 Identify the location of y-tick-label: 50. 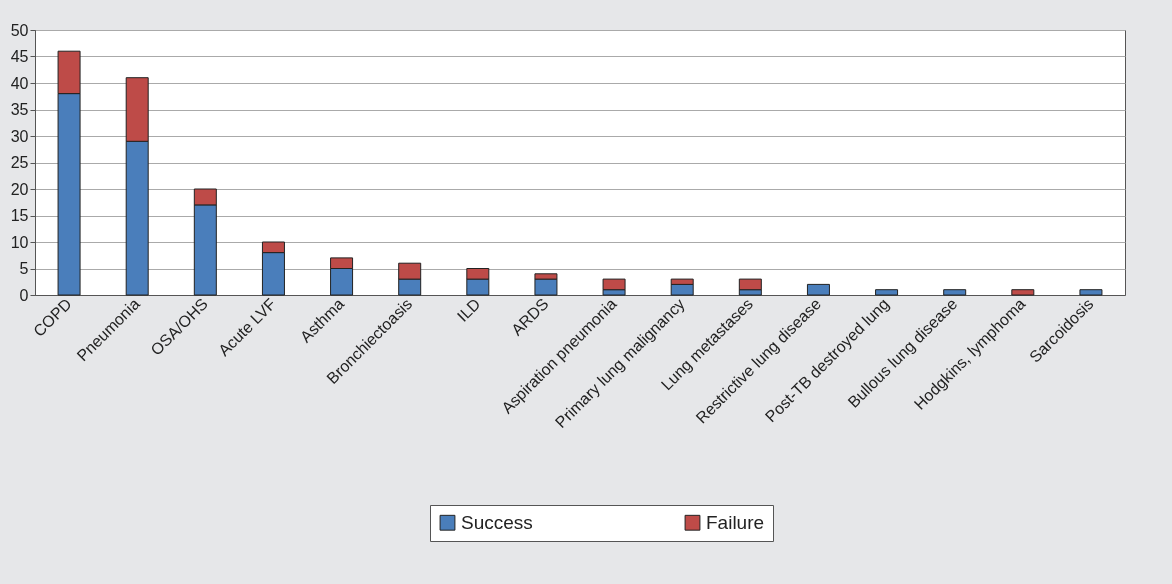
(19, 30).